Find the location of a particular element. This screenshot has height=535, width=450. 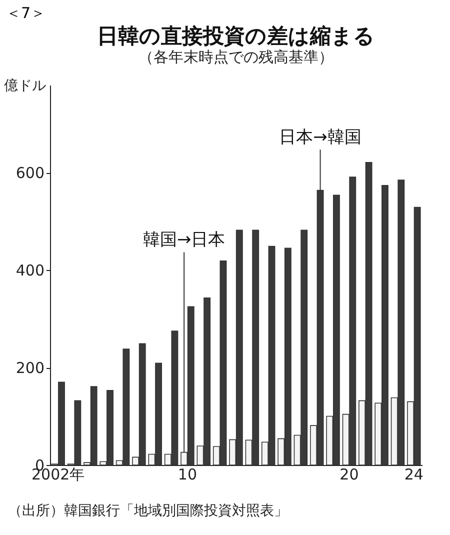

text: ＜7＞ is located at coordinates (26, 12).